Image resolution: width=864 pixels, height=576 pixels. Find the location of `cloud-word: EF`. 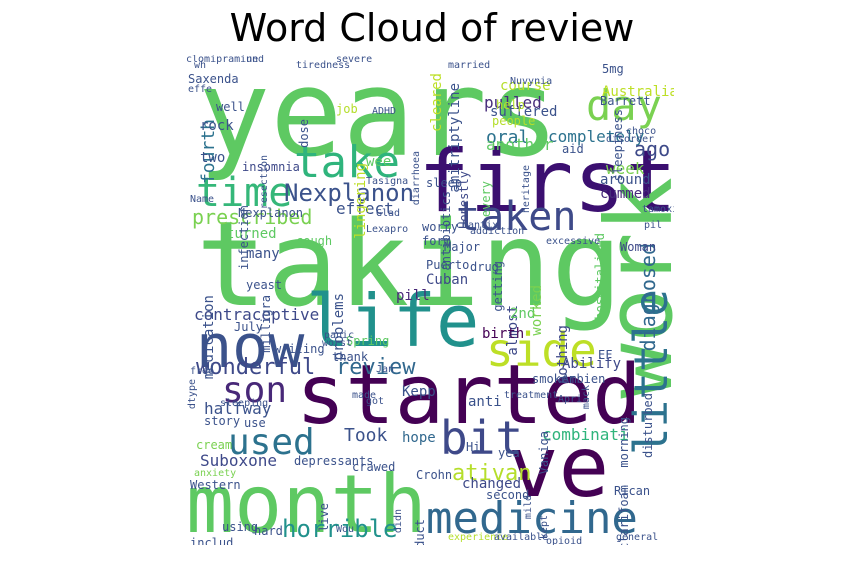

cloud-word: EF is located at coordinates (605, 355).